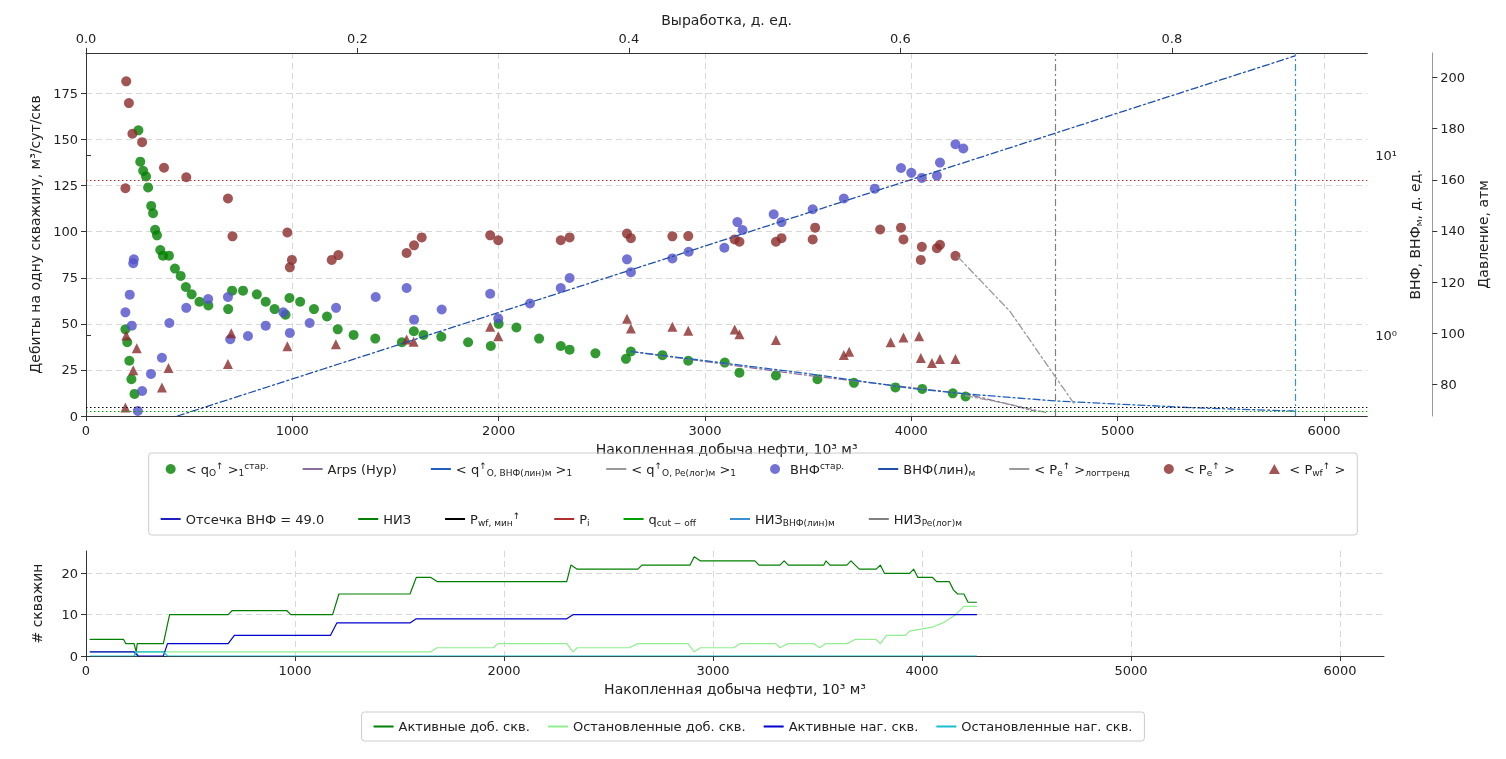  Describe the element at coordinates (1453, 231) in the screenshot. I see `y3-tick-label: 140` at that location.